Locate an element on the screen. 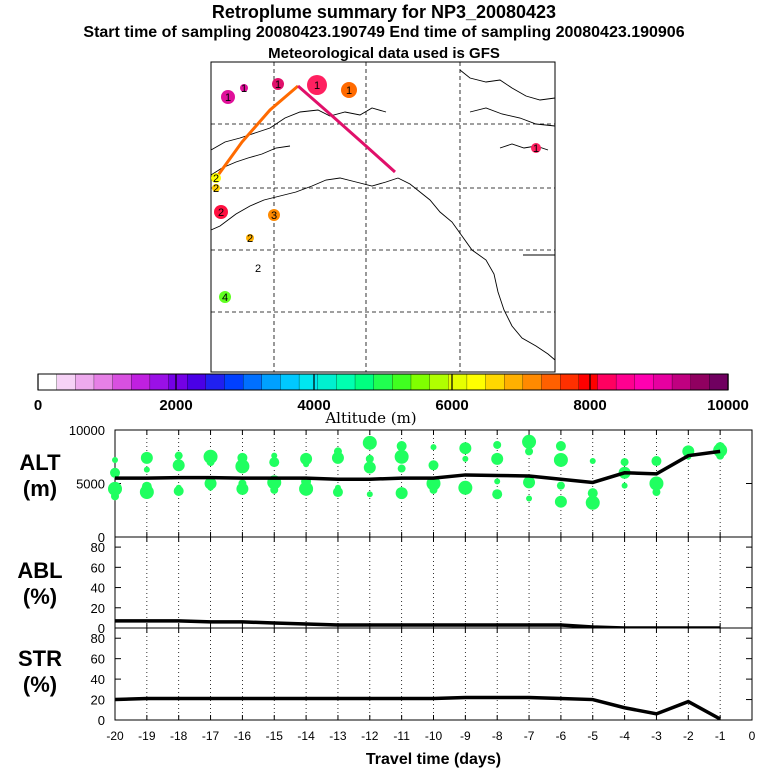 The height and width of the screenshot is (768, 768). panel-frame is located at coordinates (433, 674).